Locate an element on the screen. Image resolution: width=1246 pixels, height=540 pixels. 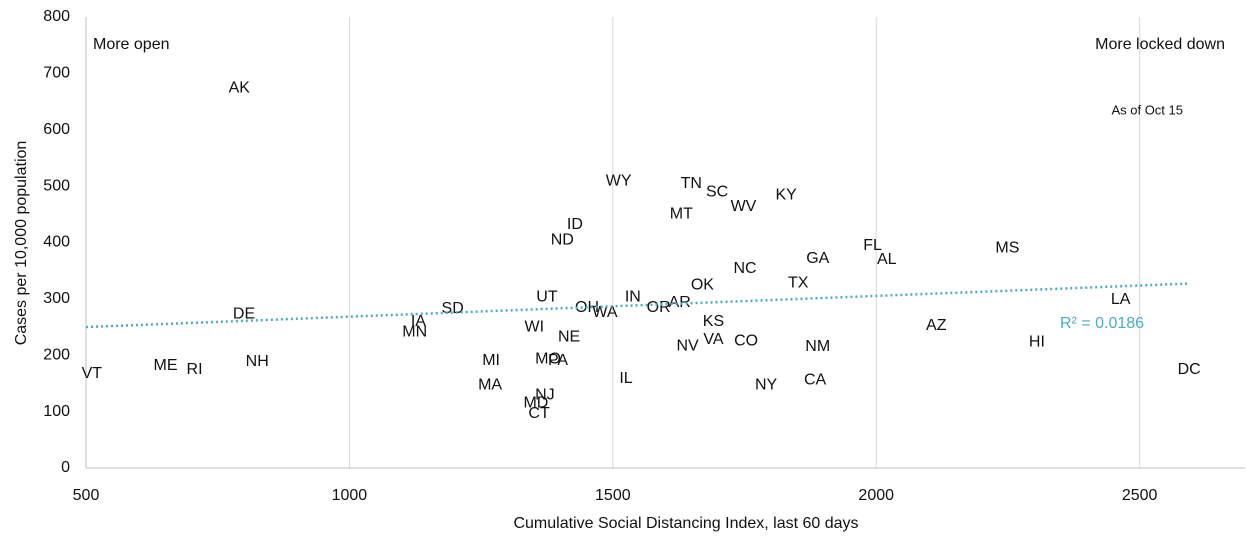
x-tick-label: 1500 is located at coordinates (613, 495).